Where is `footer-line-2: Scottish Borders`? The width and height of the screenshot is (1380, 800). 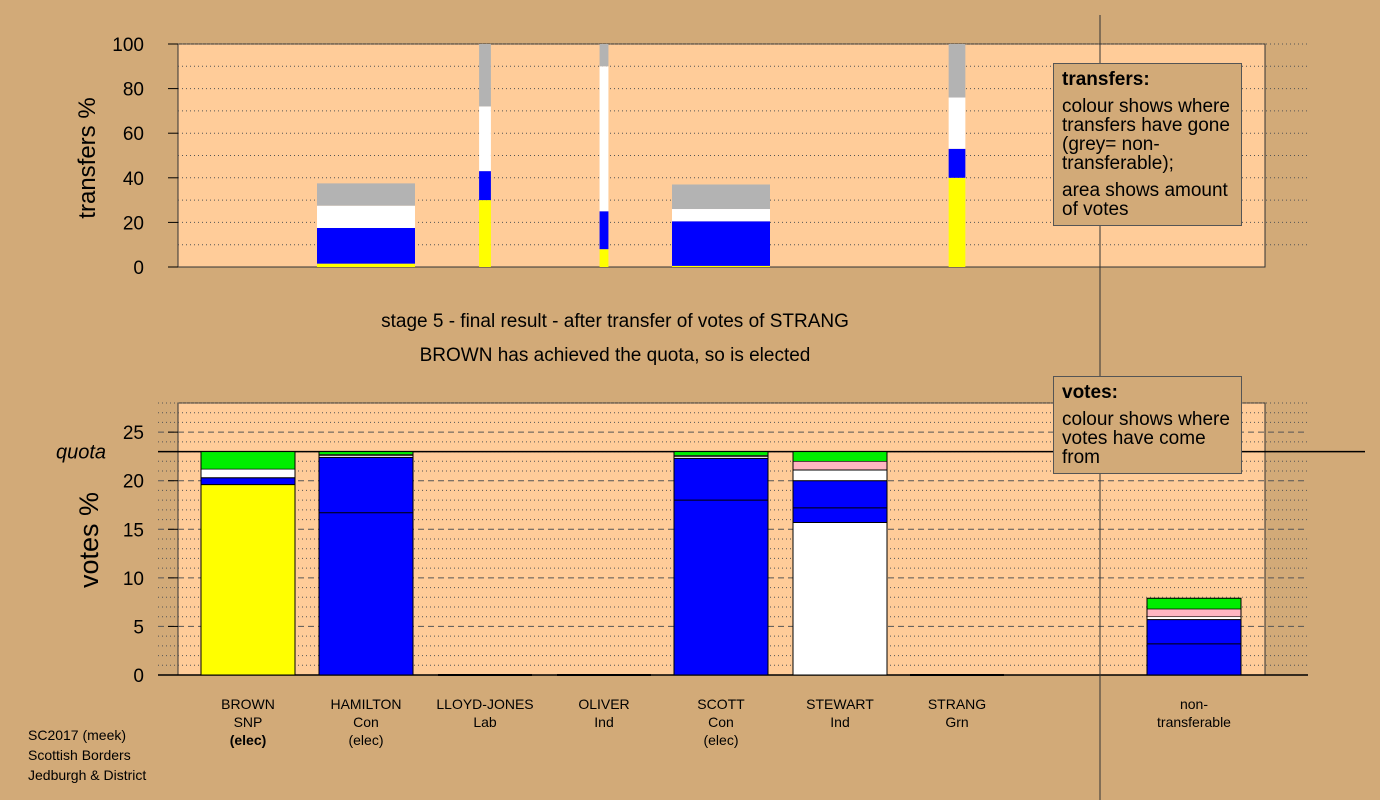
footer-line-2: Scottish Borders is located at coordinates (79, 755).